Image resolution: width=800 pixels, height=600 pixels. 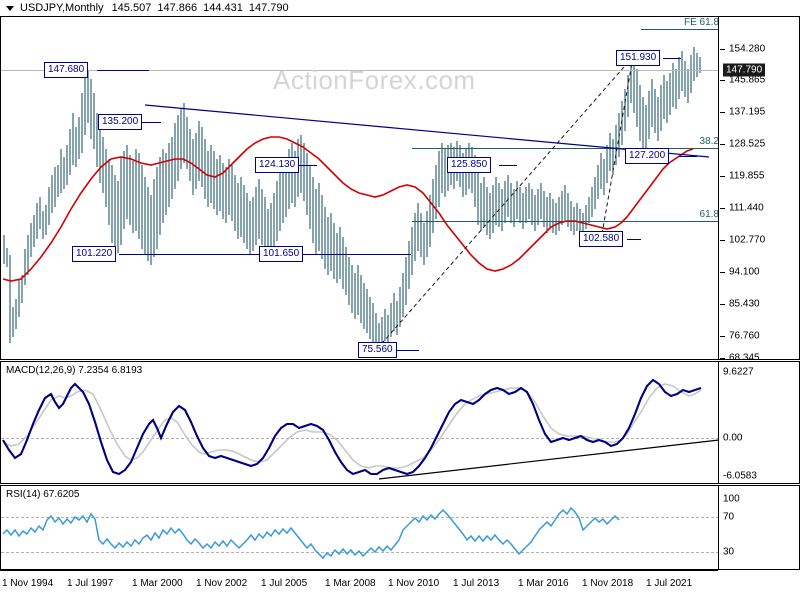 I want to click on time-tick-10: 1 Jul 2021, so click(x=669, y=583).